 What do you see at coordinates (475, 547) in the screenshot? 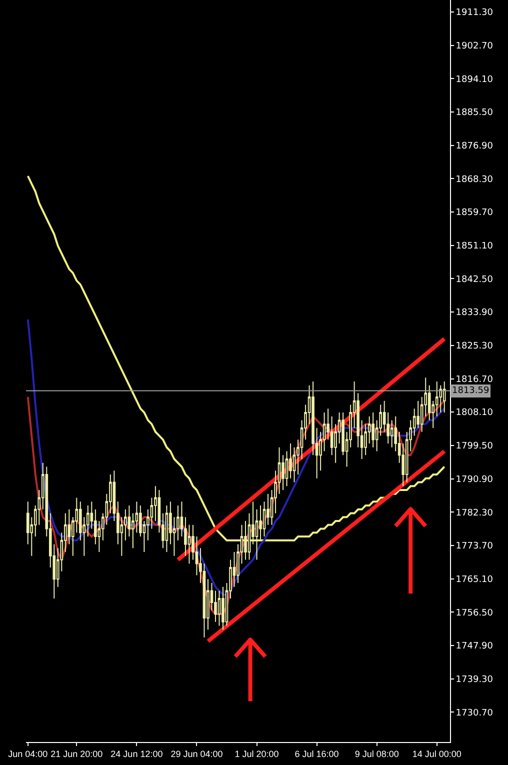
I see `y-tick-label: 1773.70` at bounding box center [475, 547].